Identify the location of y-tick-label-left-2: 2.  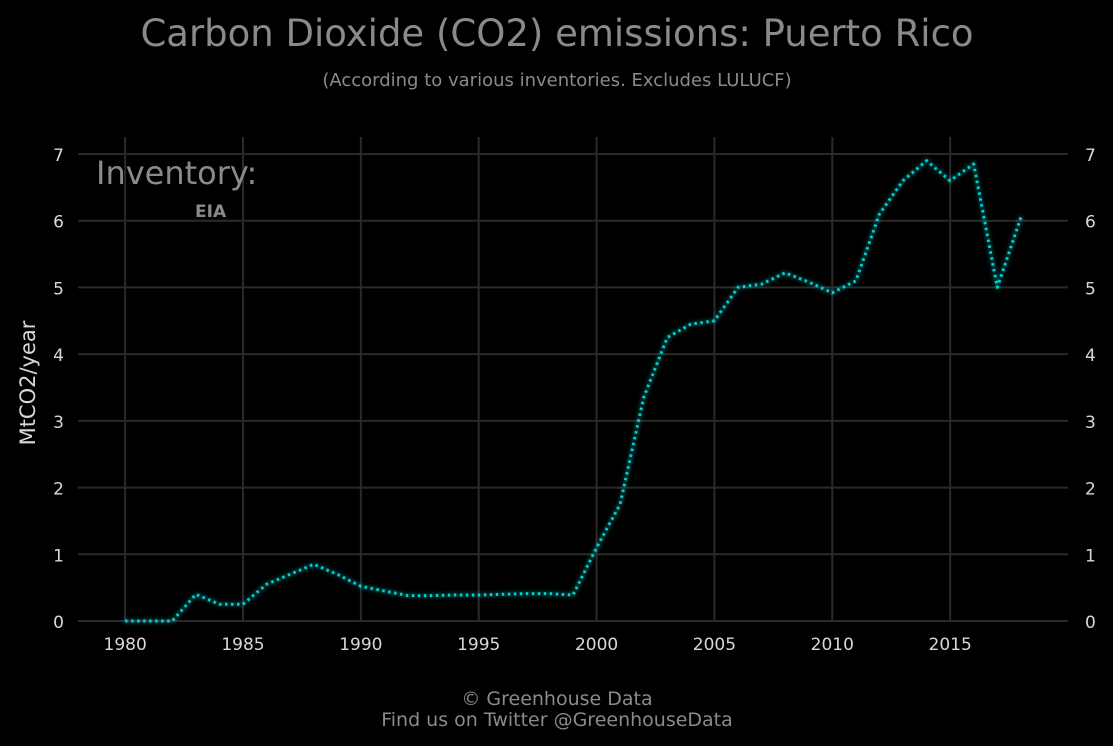
(58, 490).